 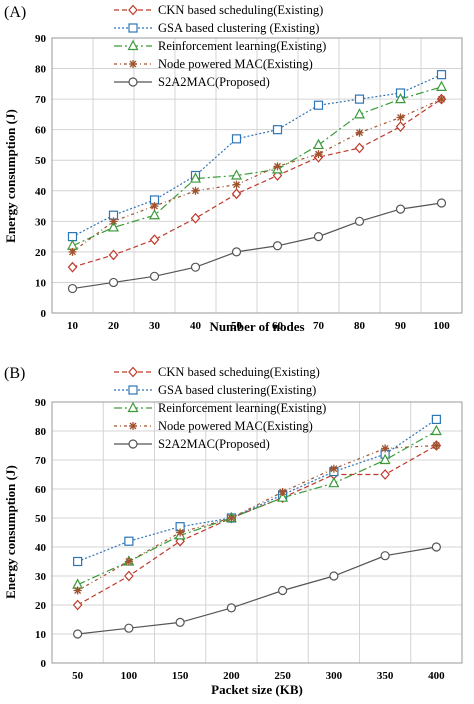 What do you see at coordinates (73, 326) in the screenshot?
I see `x-tick-label: 10` at bounding box center [73, 326].